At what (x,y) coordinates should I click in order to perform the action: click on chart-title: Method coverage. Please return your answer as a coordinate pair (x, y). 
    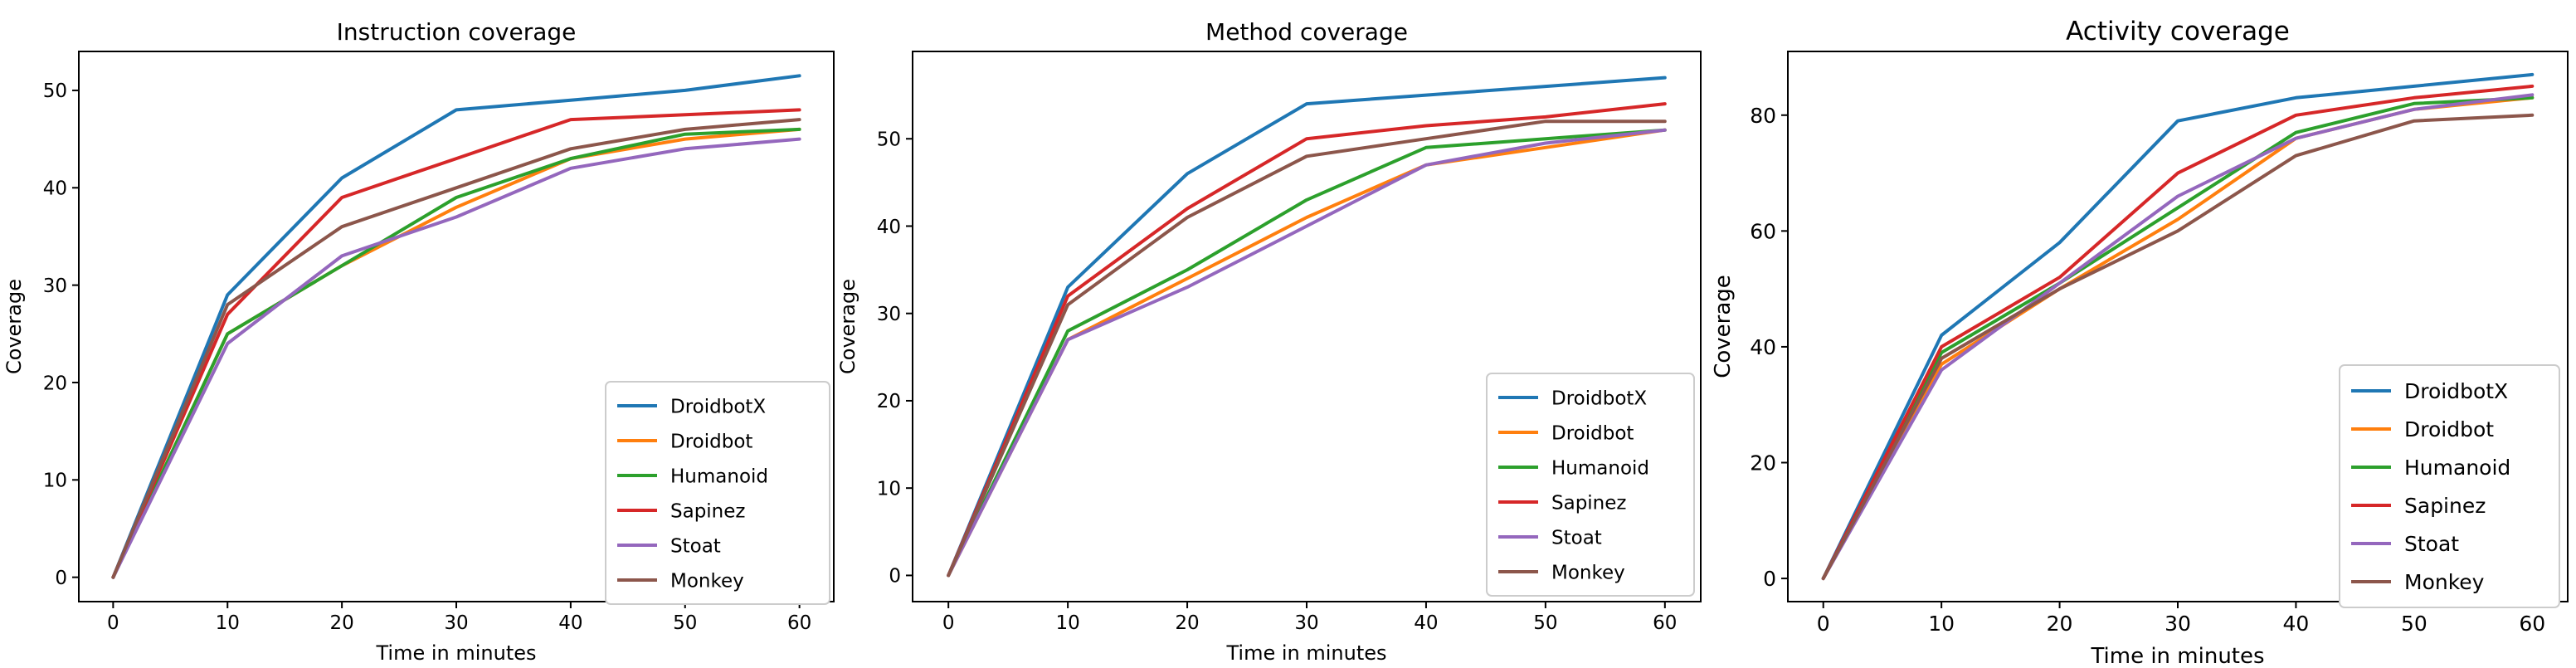
    Looking at the image, I should click on (1306, 32).